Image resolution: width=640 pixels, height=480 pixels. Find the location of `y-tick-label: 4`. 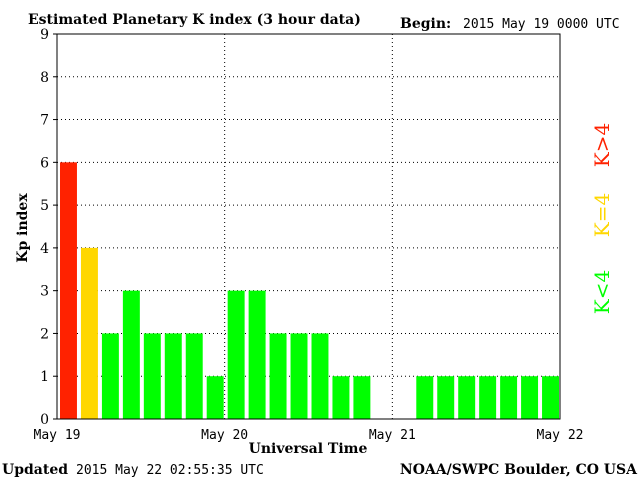

y-tick-label: 4 is located at coordinates (44, 249).